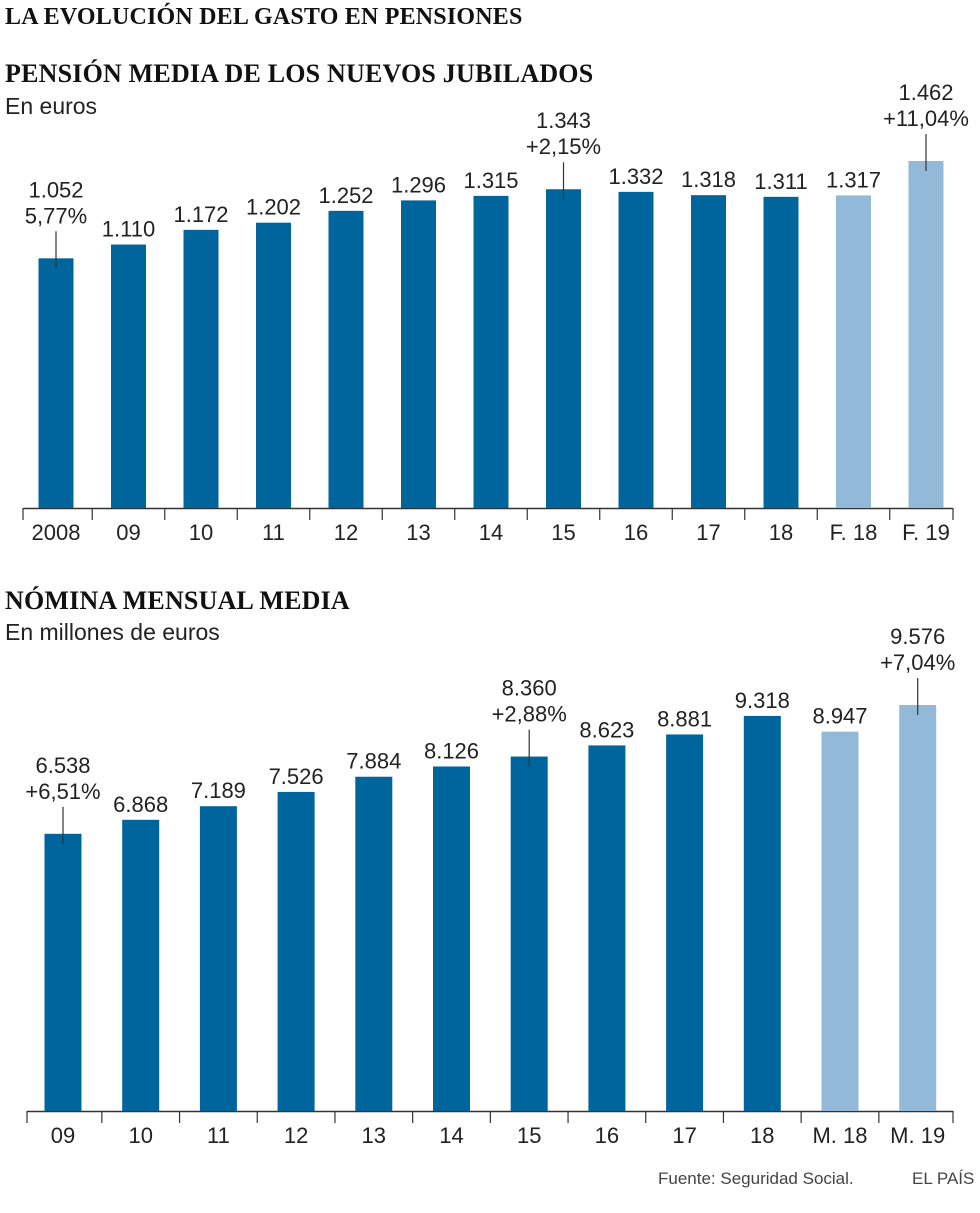 Image resolution: width=980 pixels, height=1213 pixels. I want to click on data-label: 7.526, so click(296, 776).